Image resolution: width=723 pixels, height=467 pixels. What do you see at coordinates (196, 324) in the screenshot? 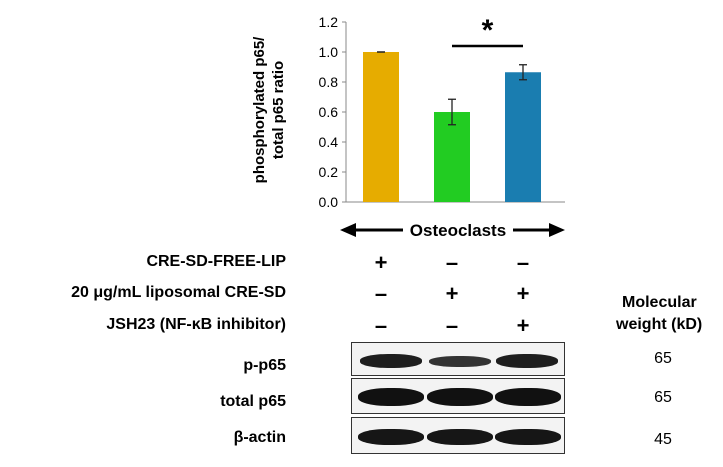
I see `condition-label-jsh23: JSH23 (NF-κB inhibitor)` at bounding box center [196, 324].